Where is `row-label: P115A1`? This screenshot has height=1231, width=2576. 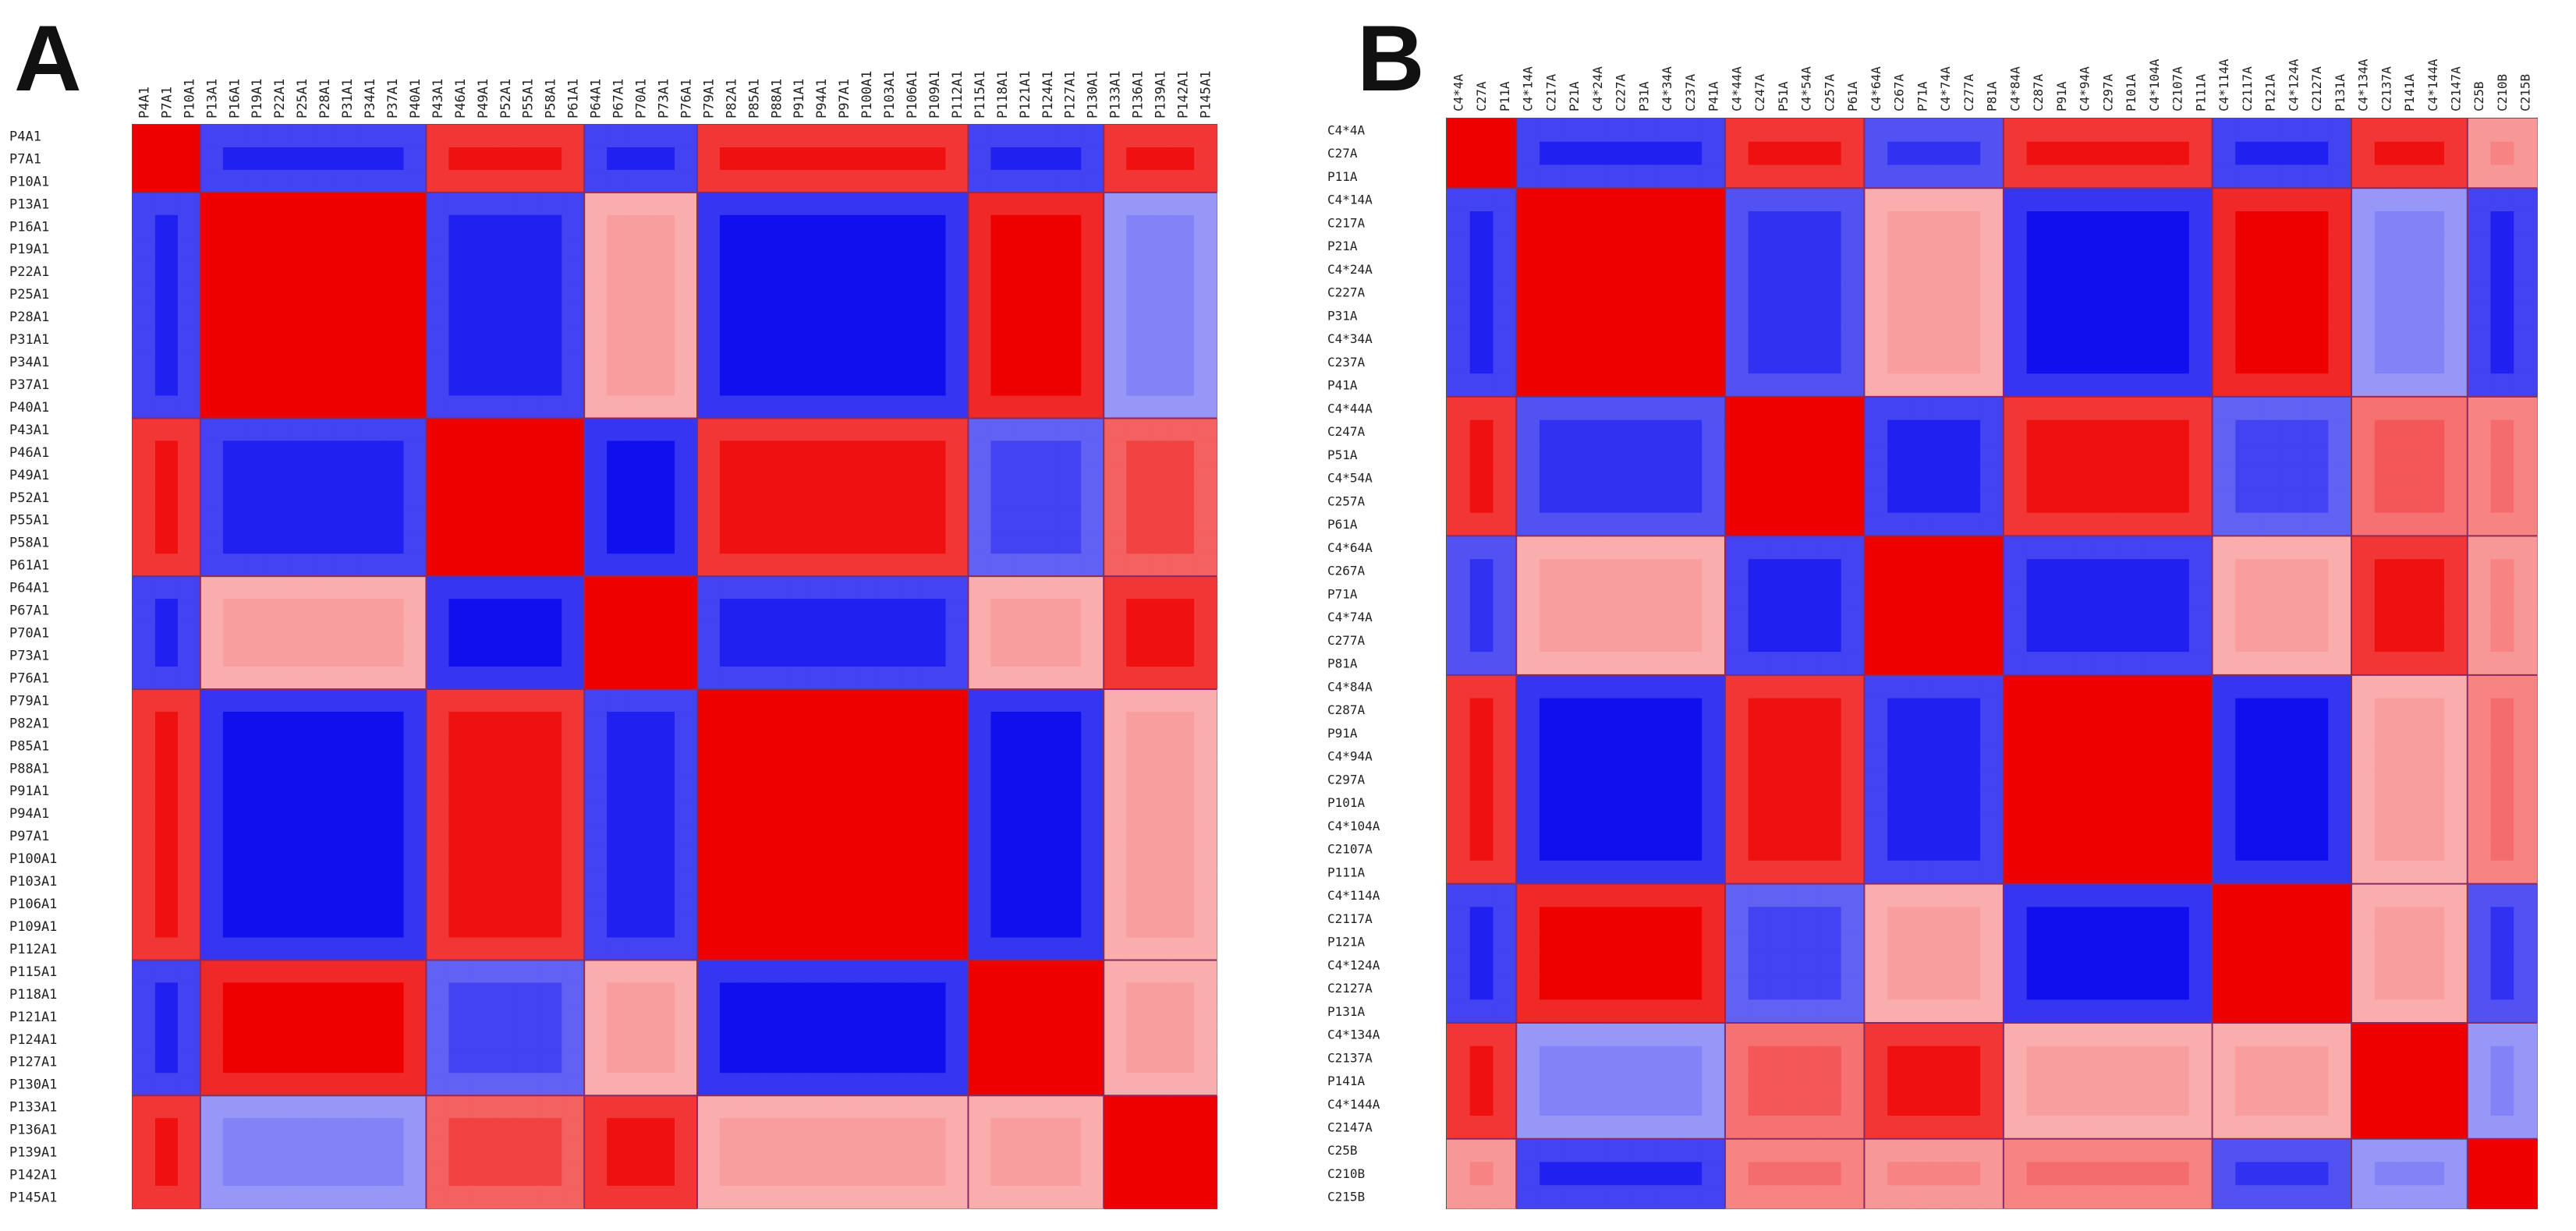
row-label: P115A1 is located at coordinates (33, 972).